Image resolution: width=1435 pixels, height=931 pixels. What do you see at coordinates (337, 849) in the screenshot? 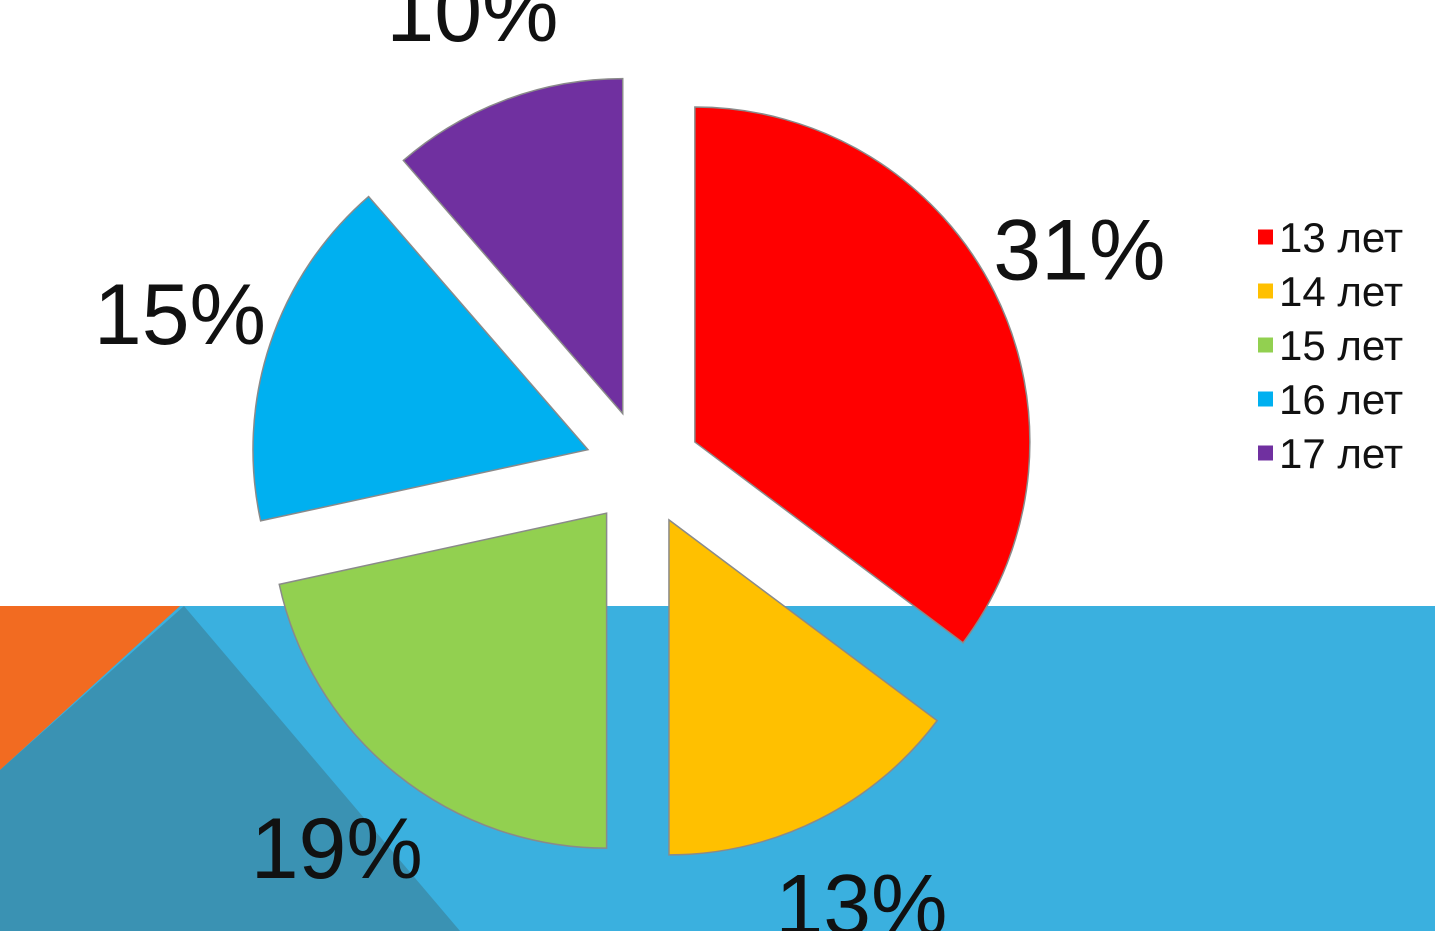
I see `data-label-3: 19%` at bounding box center [337, 849].